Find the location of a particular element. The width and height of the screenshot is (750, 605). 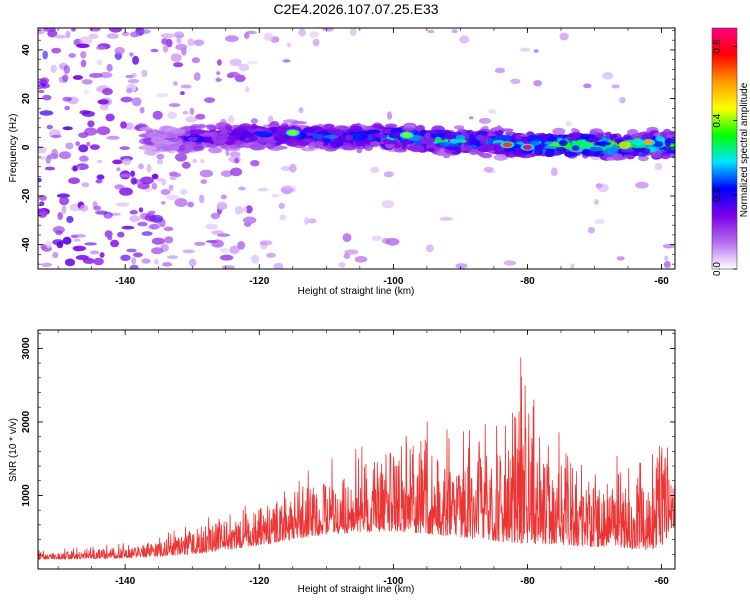

figure-title: C2E4.2026.107.07.25.E33 is located at coordinates (355, 9).